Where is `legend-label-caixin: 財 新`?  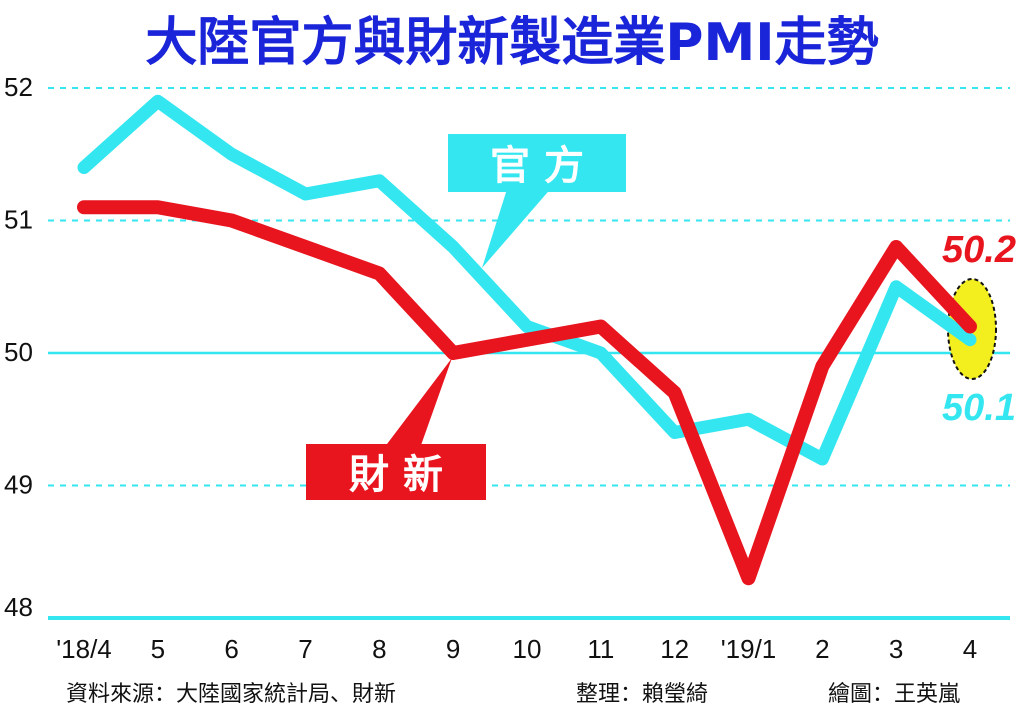
legend-label-caixin: 財 新 is located at coordinates (396, 475).